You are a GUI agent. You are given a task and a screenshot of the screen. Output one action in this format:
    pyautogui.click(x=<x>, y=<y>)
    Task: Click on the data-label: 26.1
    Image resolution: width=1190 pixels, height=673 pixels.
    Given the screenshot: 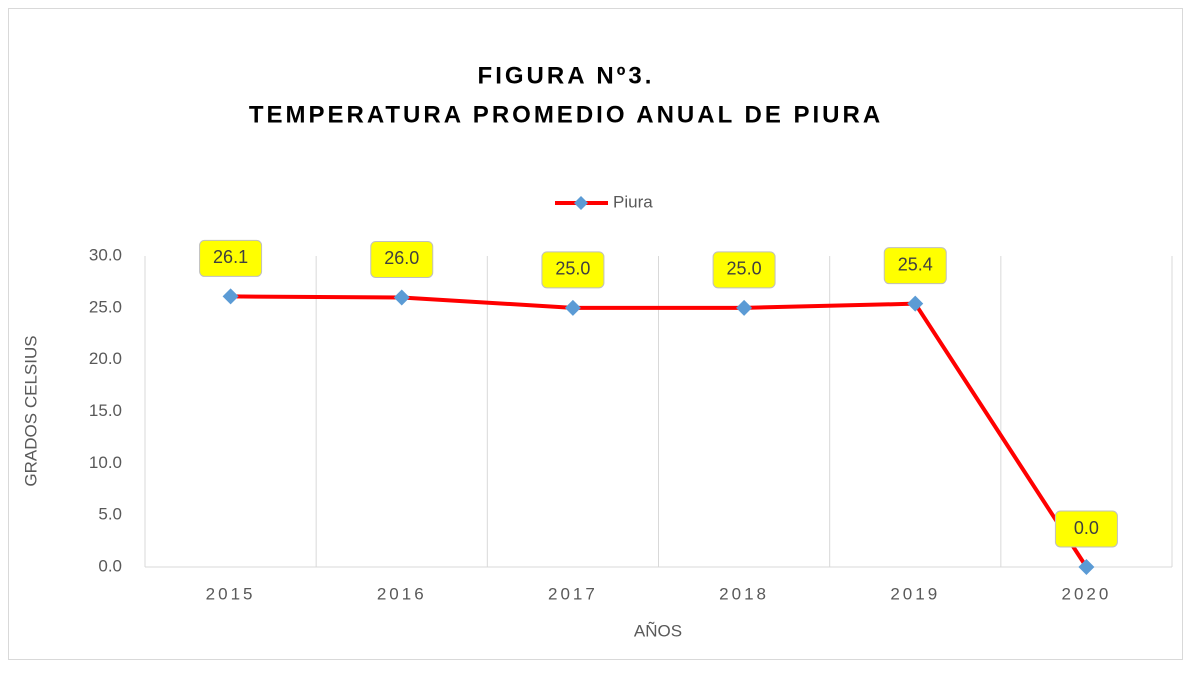 What is the action you would take?
    pyautogui.click(x=230, y=257)
    